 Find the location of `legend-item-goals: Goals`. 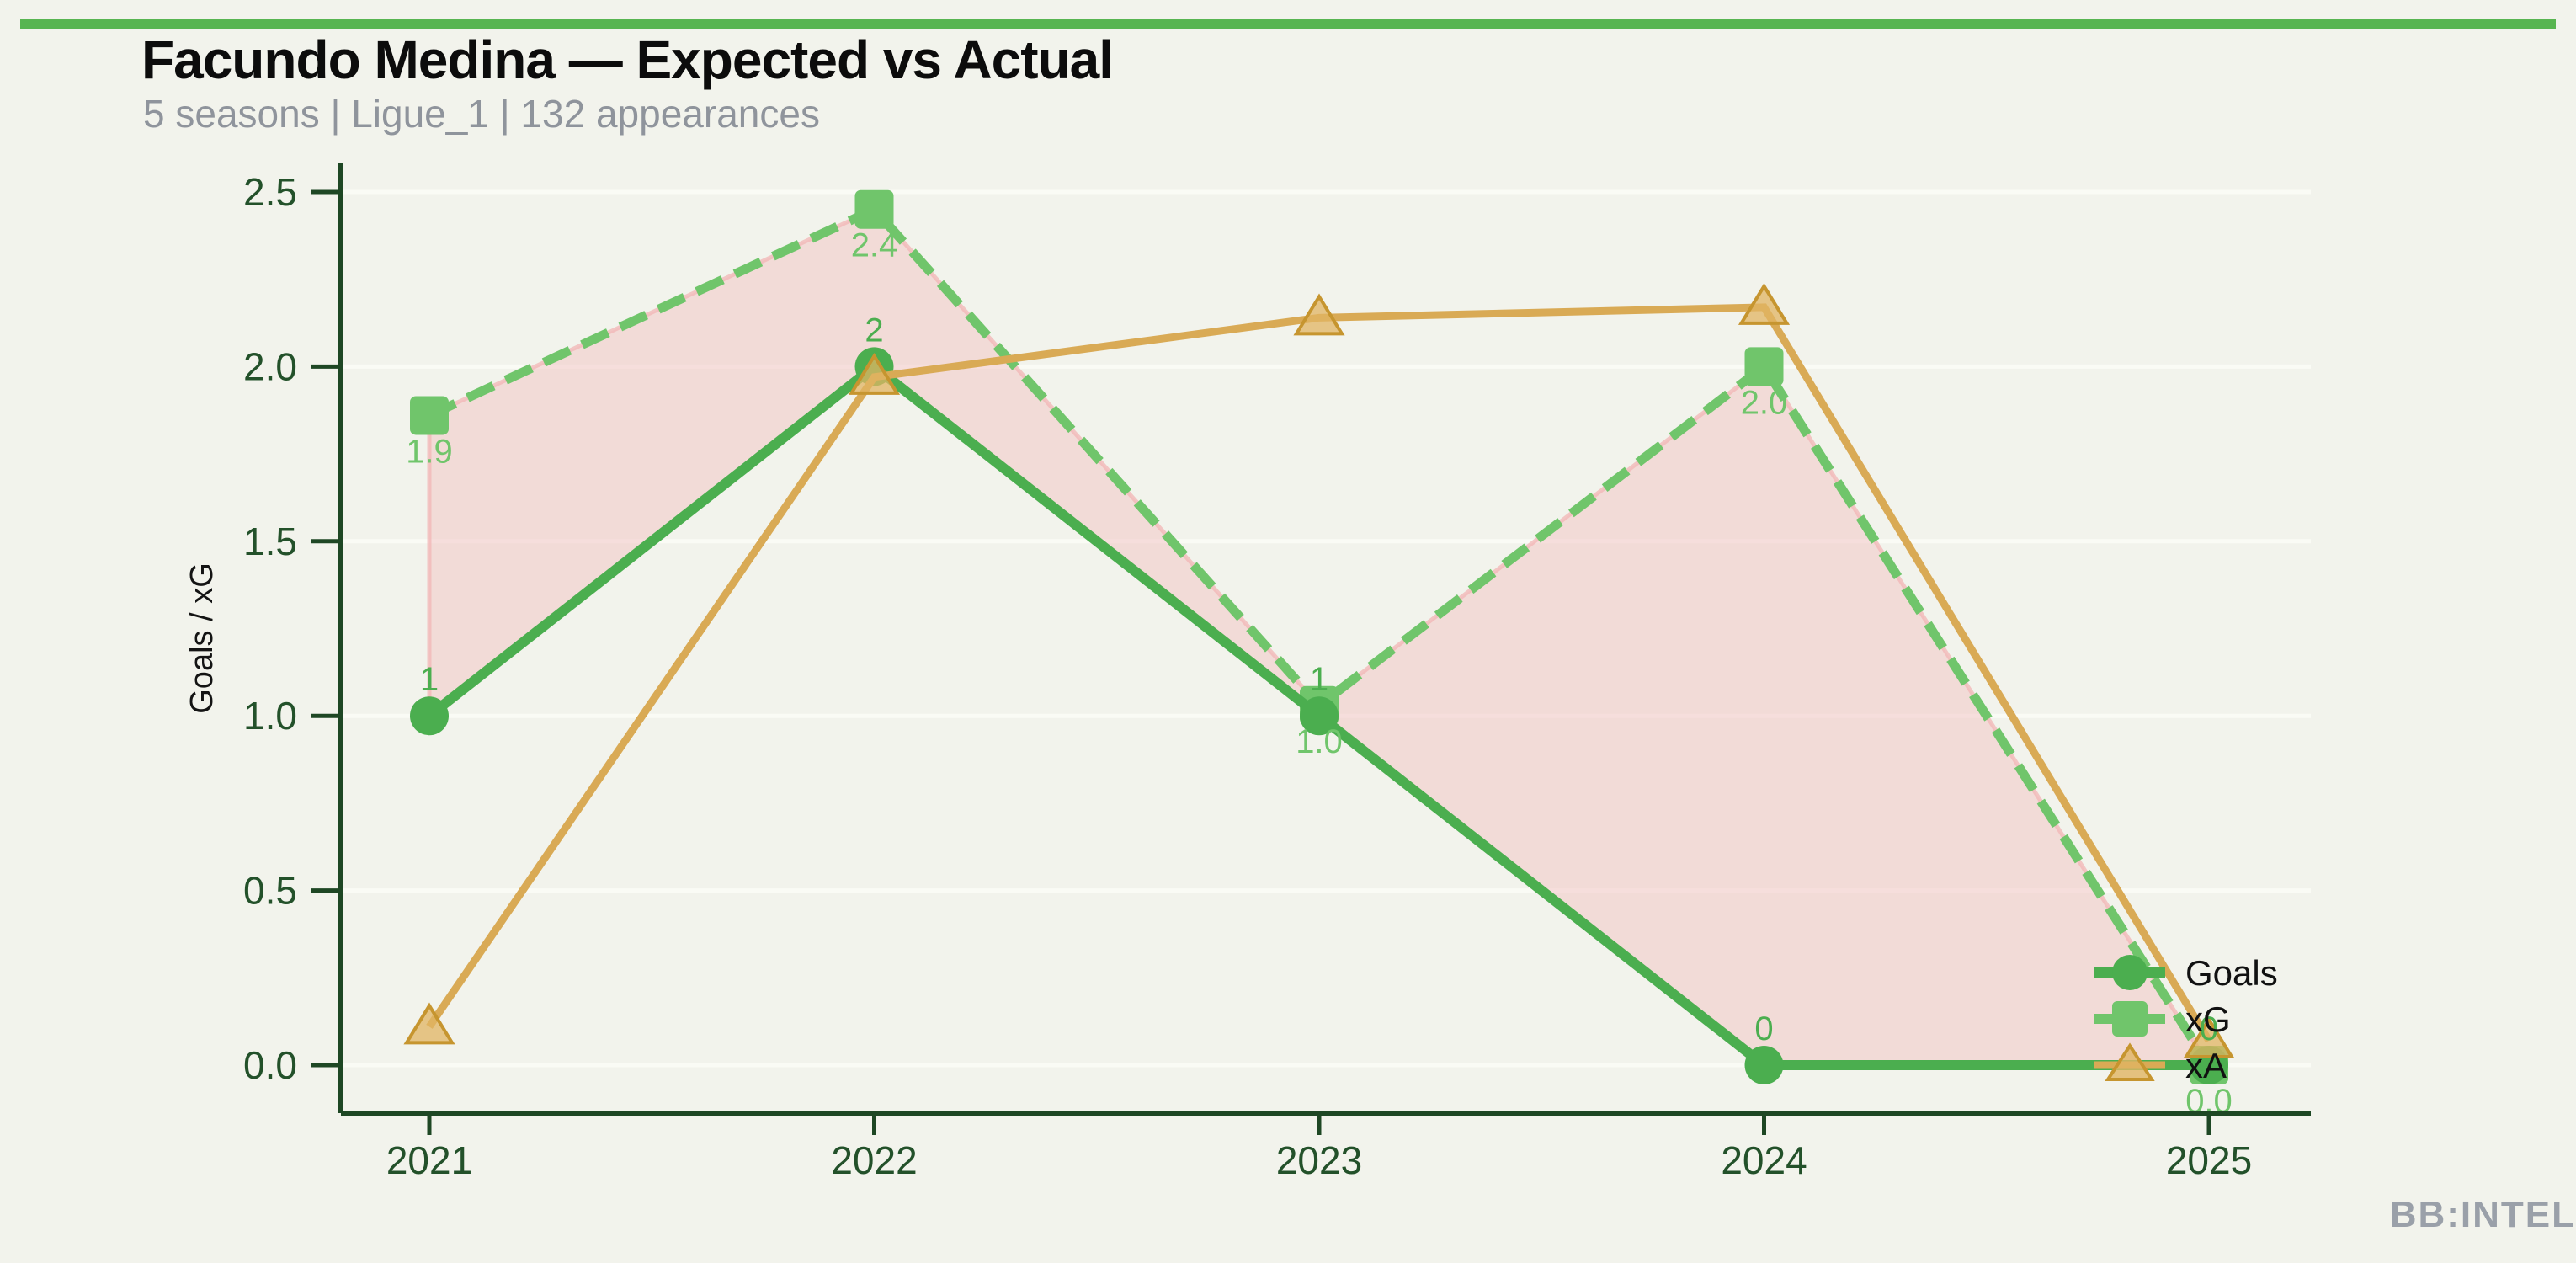

legend-item-goals: Goals is located at coordinates (2186, 973).